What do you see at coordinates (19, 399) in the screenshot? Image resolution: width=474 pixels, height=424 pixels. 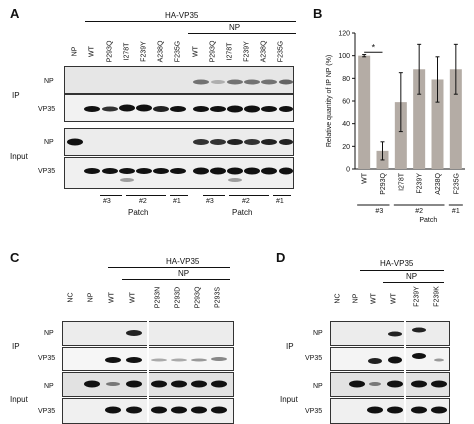 I see `panel-c-input-label: Input` at bounding box center [19, 399].